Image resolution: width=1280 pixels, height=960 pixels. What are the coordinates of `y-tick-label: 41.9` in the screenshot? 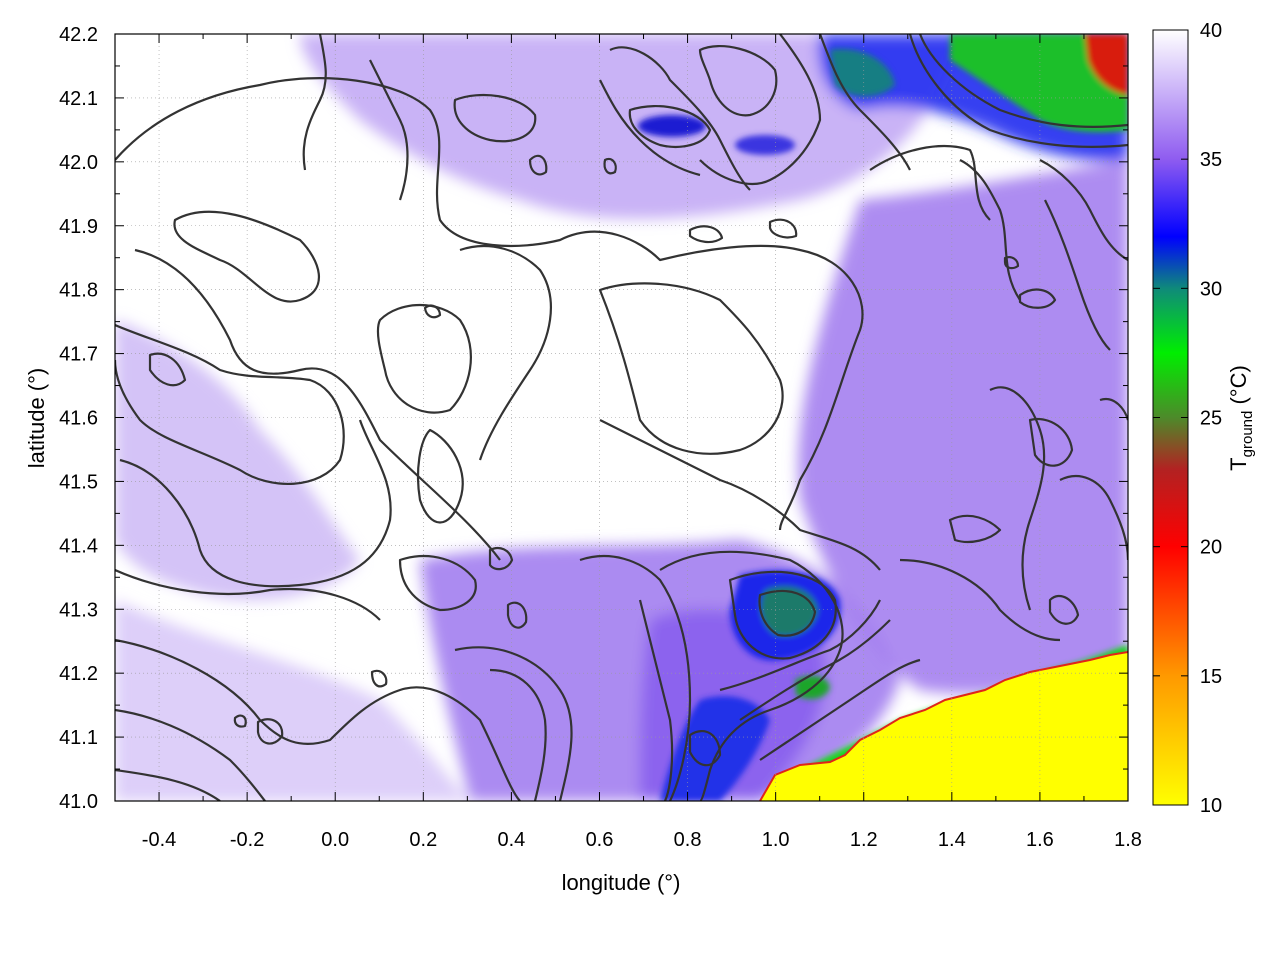 It's located at (78, 227).